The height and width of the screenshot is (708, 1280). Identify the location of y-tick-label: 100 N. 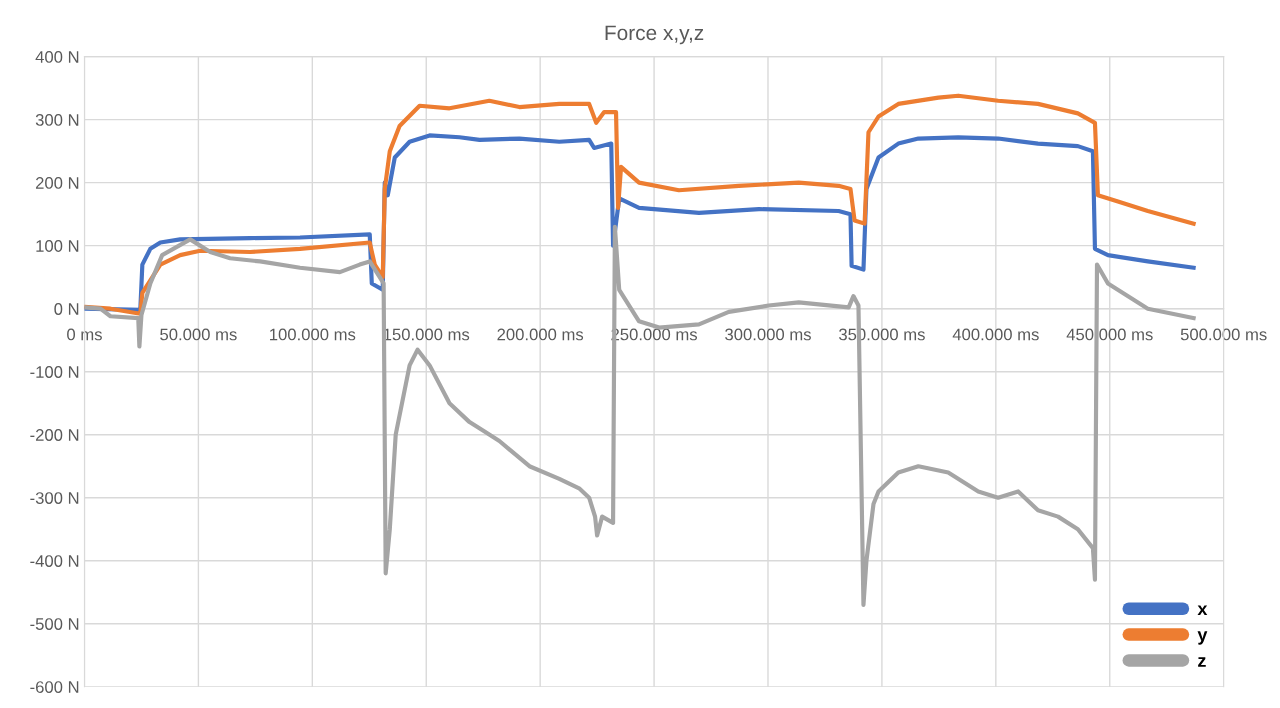
(57, 246).